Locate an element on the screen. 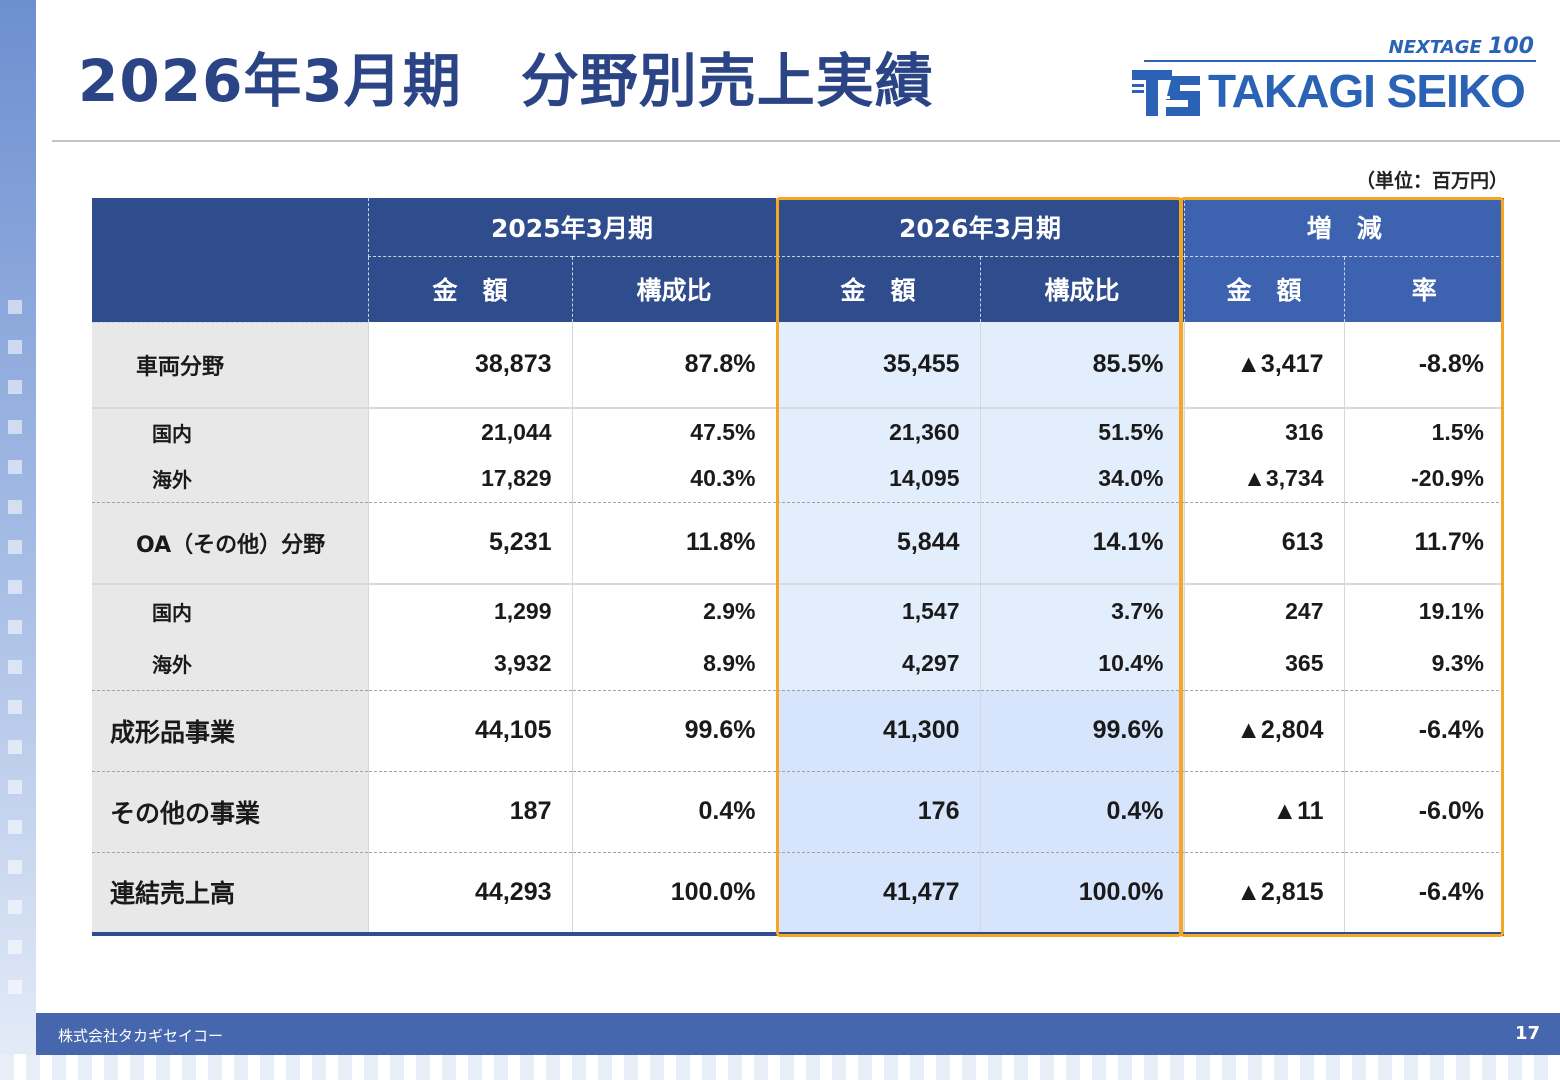 This screenshot has width=1560, height=1080. header-corner is located at coordinates (230, 260).